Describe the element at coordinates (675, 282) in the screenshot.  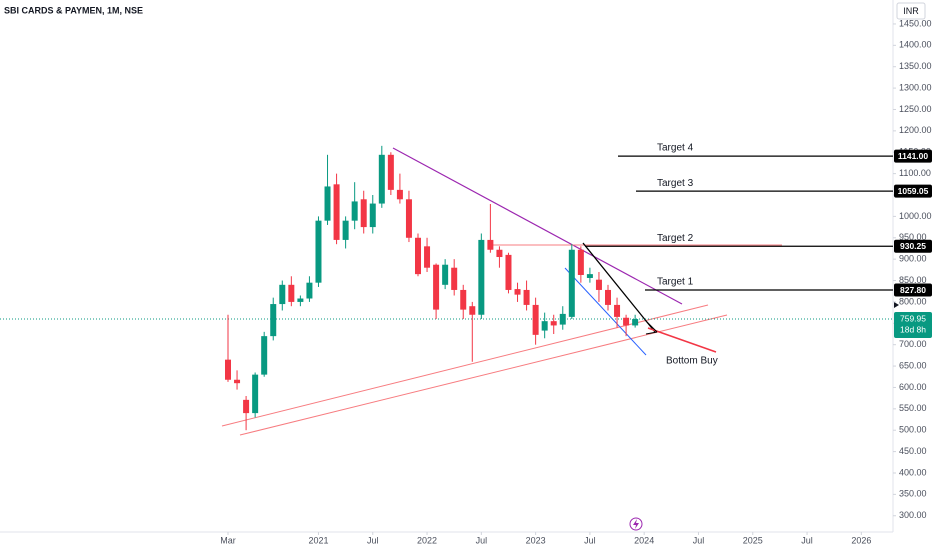
I see `target-name: Target 1` at that location.